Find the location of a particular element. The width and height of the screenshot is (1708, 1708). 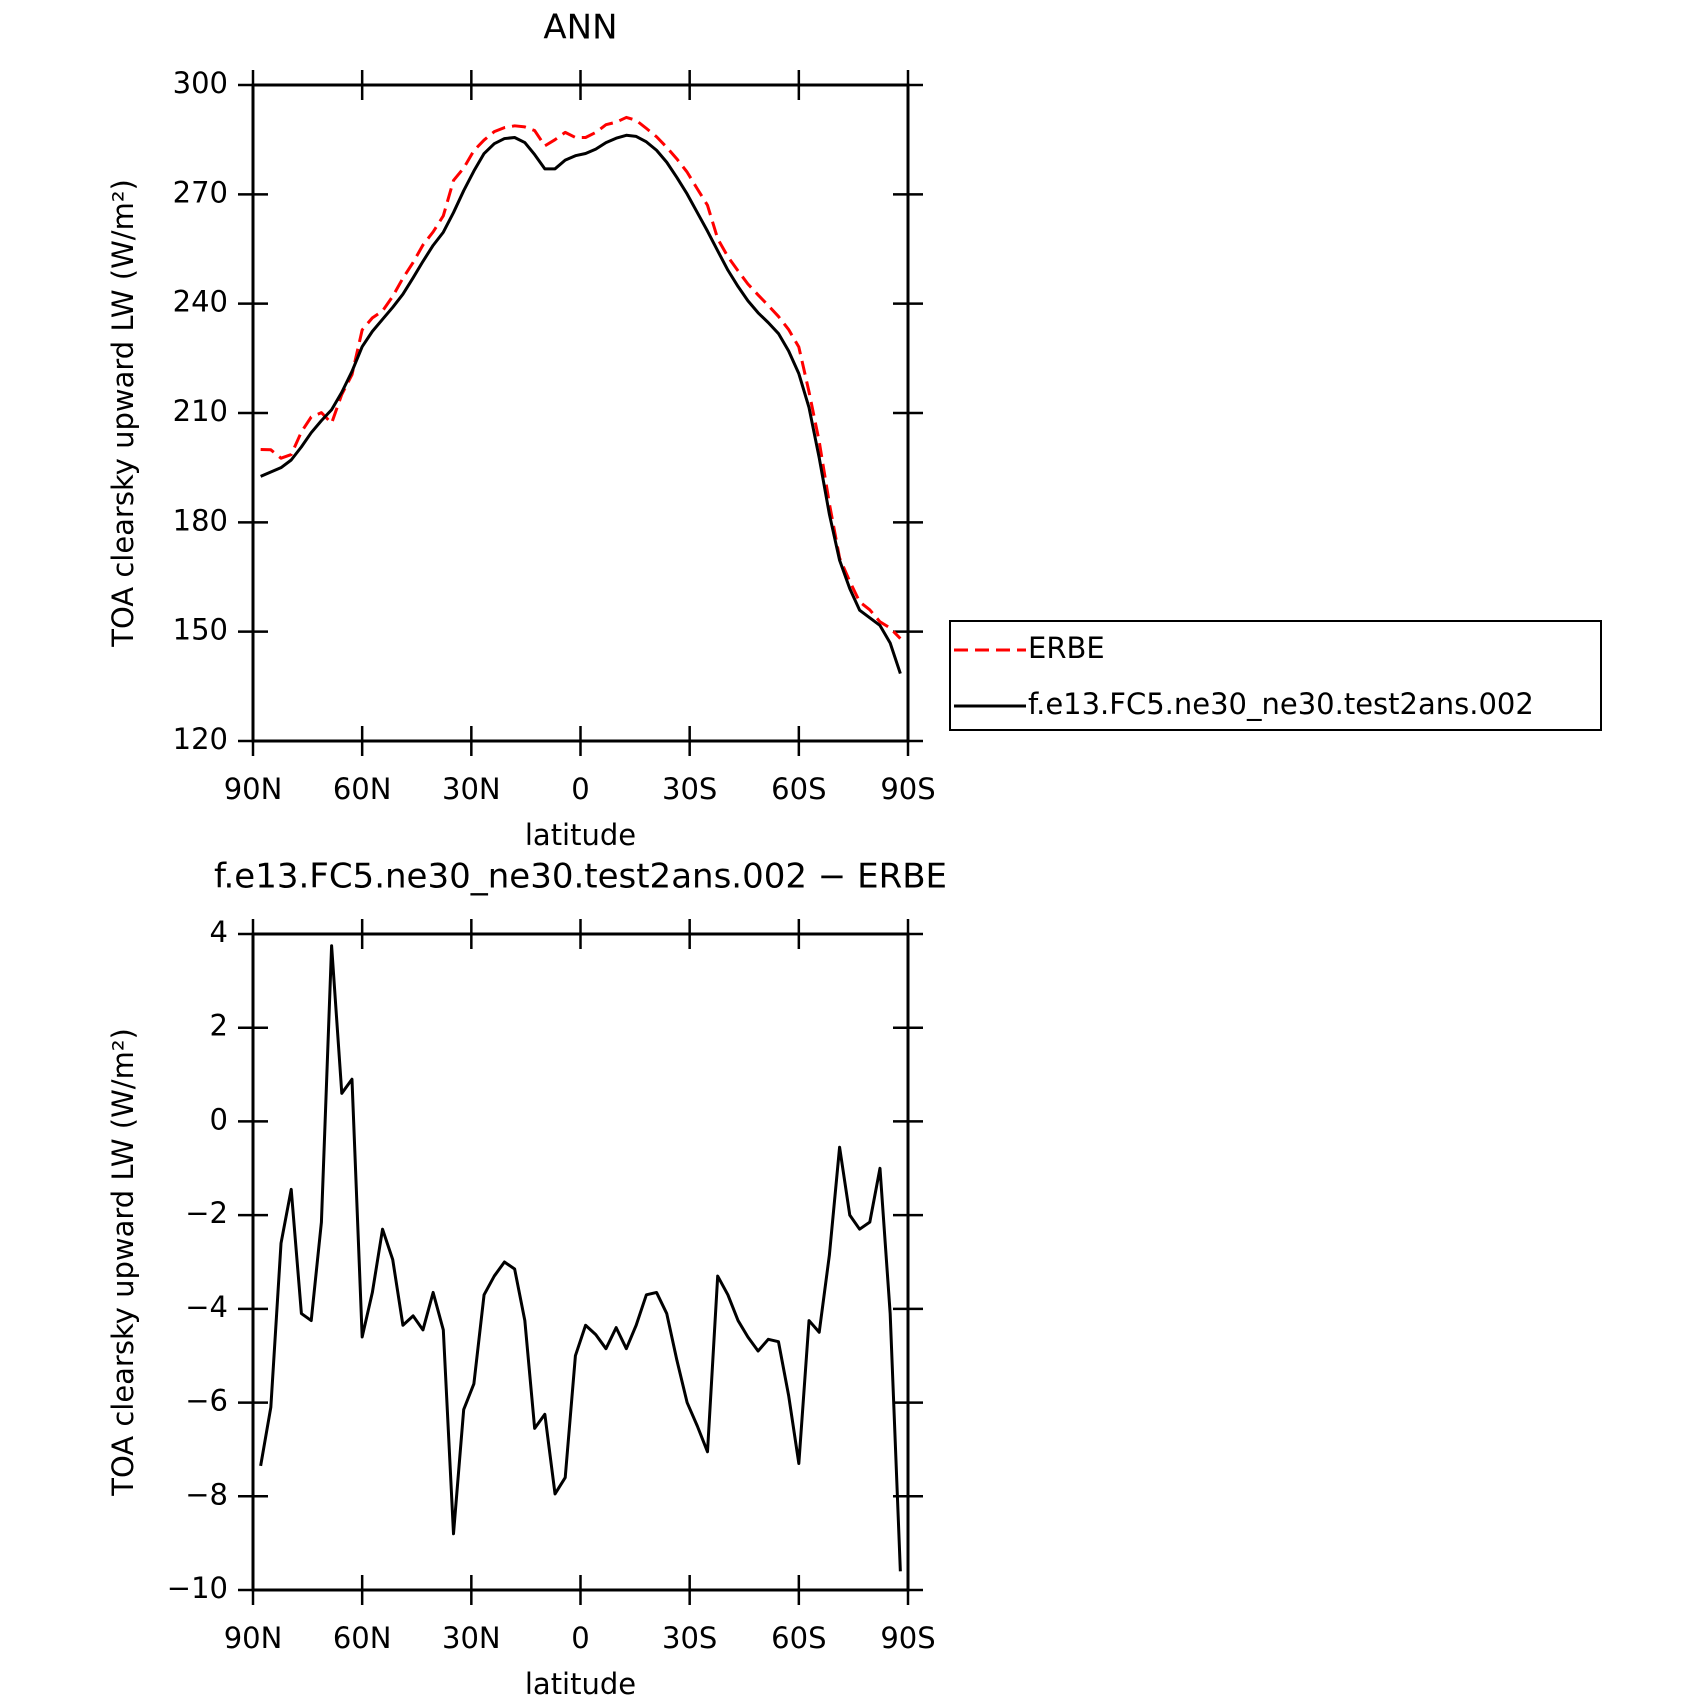

y-tick-label: 240 is located at coordinates (200, 302).